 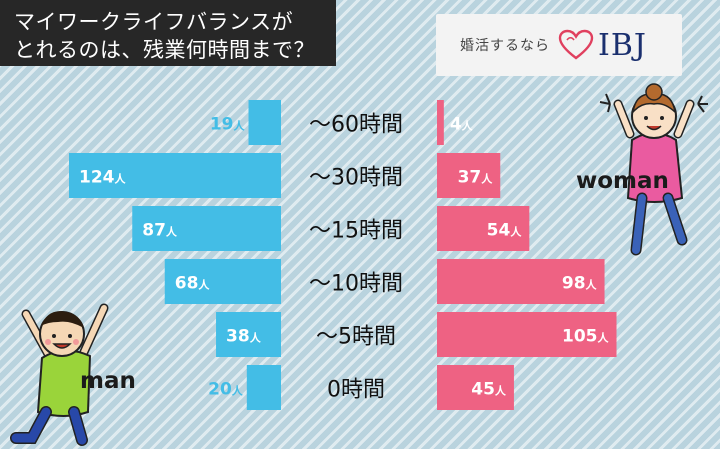 I want to click on woman-figure-icon, so click(x=653, y=169).